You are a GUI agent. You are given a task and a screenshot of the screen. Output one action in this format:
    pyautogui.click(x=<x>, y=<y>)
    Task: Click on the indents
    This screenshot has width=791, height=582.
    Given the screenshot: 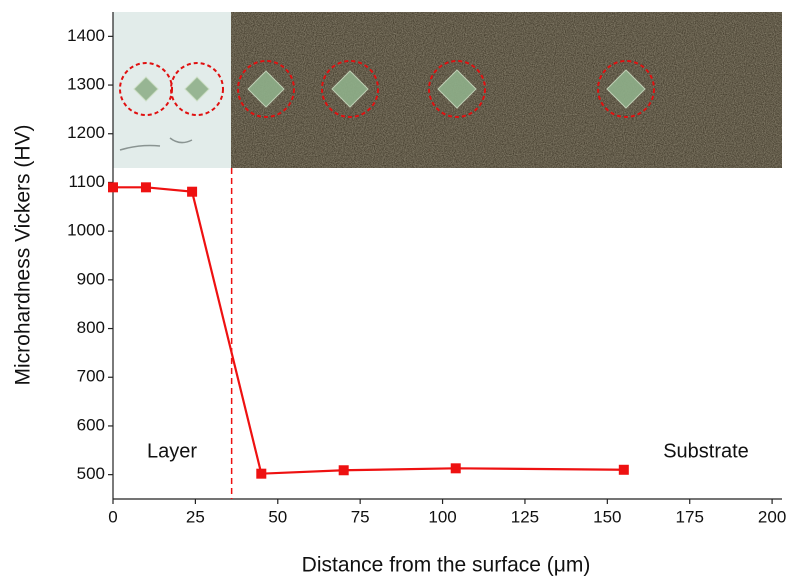 What is the action you would take?
    pyautogui.click(x=389, y=89)
    